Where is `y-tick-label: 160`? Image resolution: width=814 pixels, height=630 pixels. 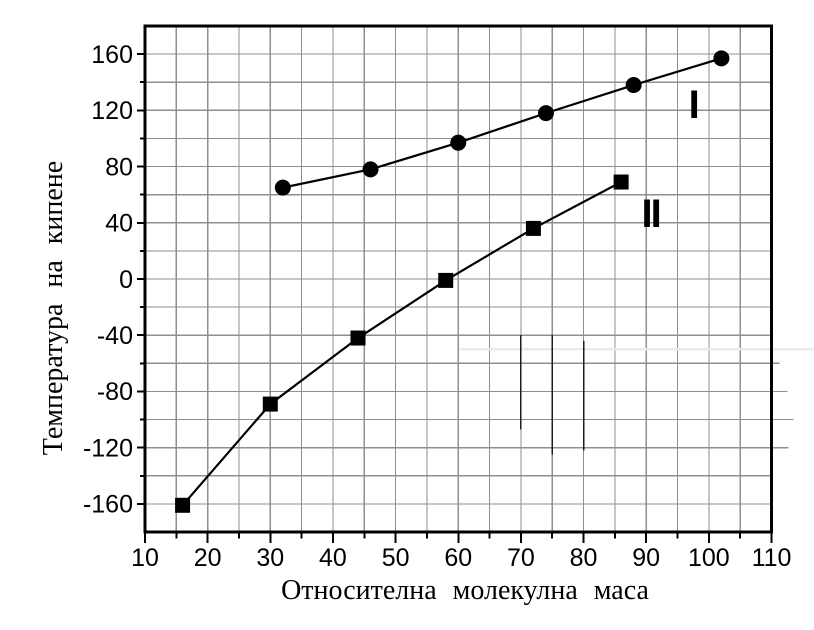
y-tick-label: 160 is located at coordinates (112, 55).